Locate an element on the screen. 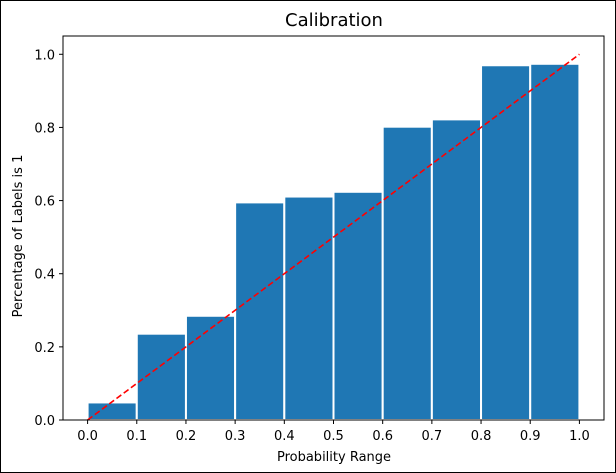 The width and height of the screenshot is (616, 473). x-axis-label: Probability Range is located at coordinates (334, 457).